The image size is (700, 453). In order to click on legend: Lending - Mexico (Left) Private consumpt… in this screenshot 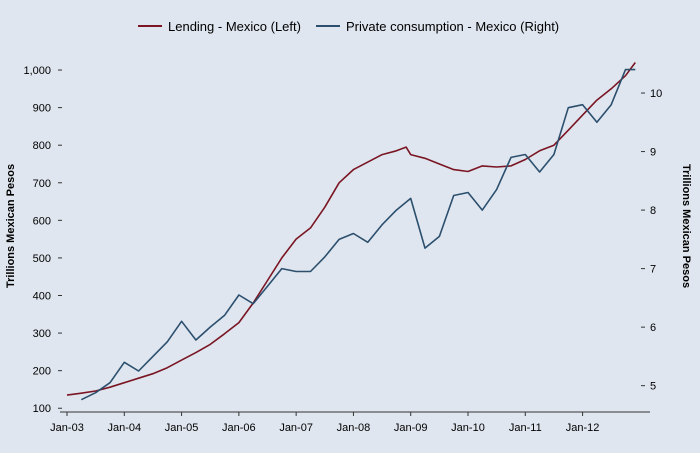, I will do `click(348, 26)`.